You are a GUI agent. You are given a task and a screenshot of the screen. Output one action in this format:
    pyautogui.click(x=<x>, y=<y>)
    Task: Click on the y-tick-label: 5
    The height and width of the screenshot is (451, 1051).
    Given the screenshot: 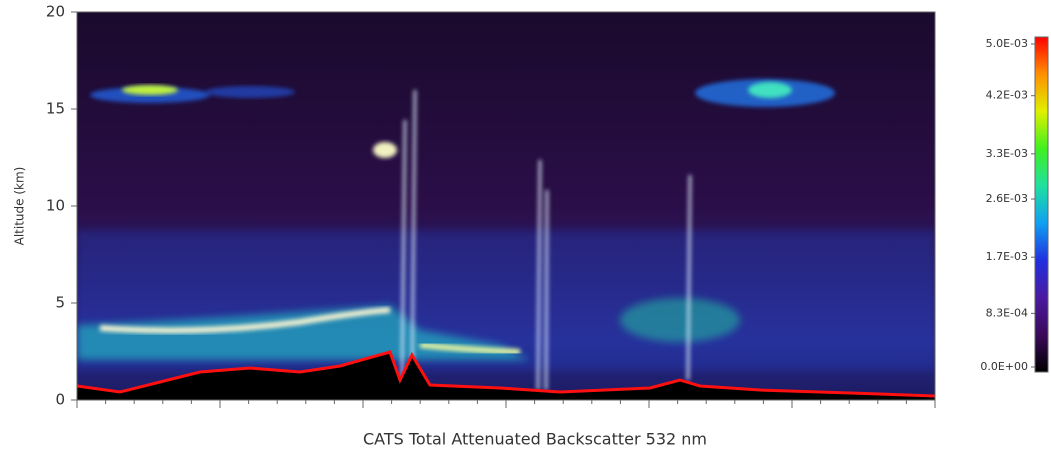 What is the action you would take?
    pyautogui.click(x=60, y=303)
    